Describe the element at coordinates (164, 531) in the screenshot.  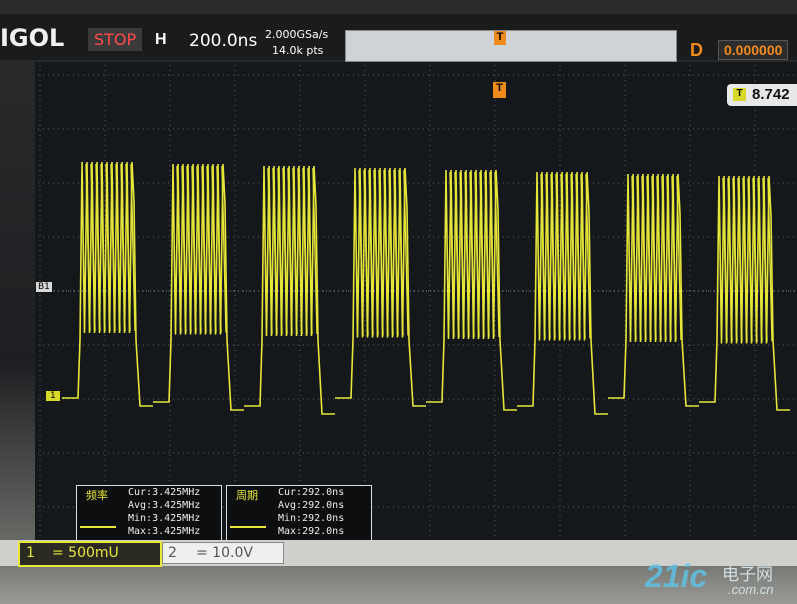
I see `measurement-value: Max:3.425MHz` at that location.